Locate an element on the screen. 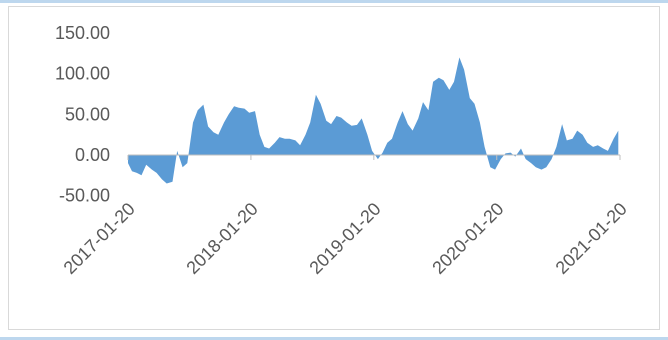  x-tick-label: 2018-01-20 is located at coordinates (221, 238).